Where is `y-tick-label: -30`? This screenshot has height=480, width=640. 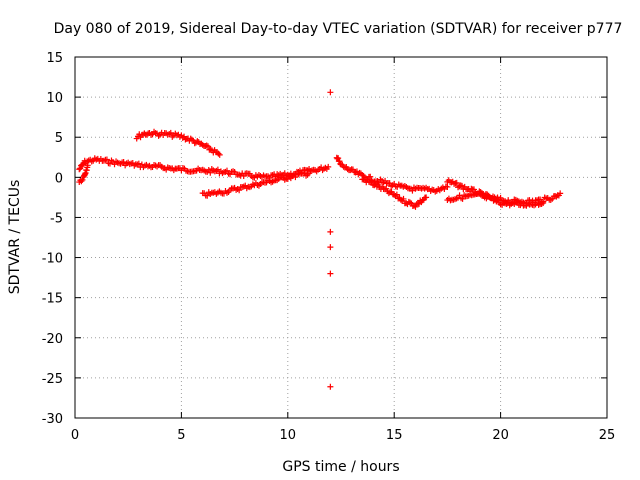 y-tick-label: -30 is located at coordinates (52, 419).